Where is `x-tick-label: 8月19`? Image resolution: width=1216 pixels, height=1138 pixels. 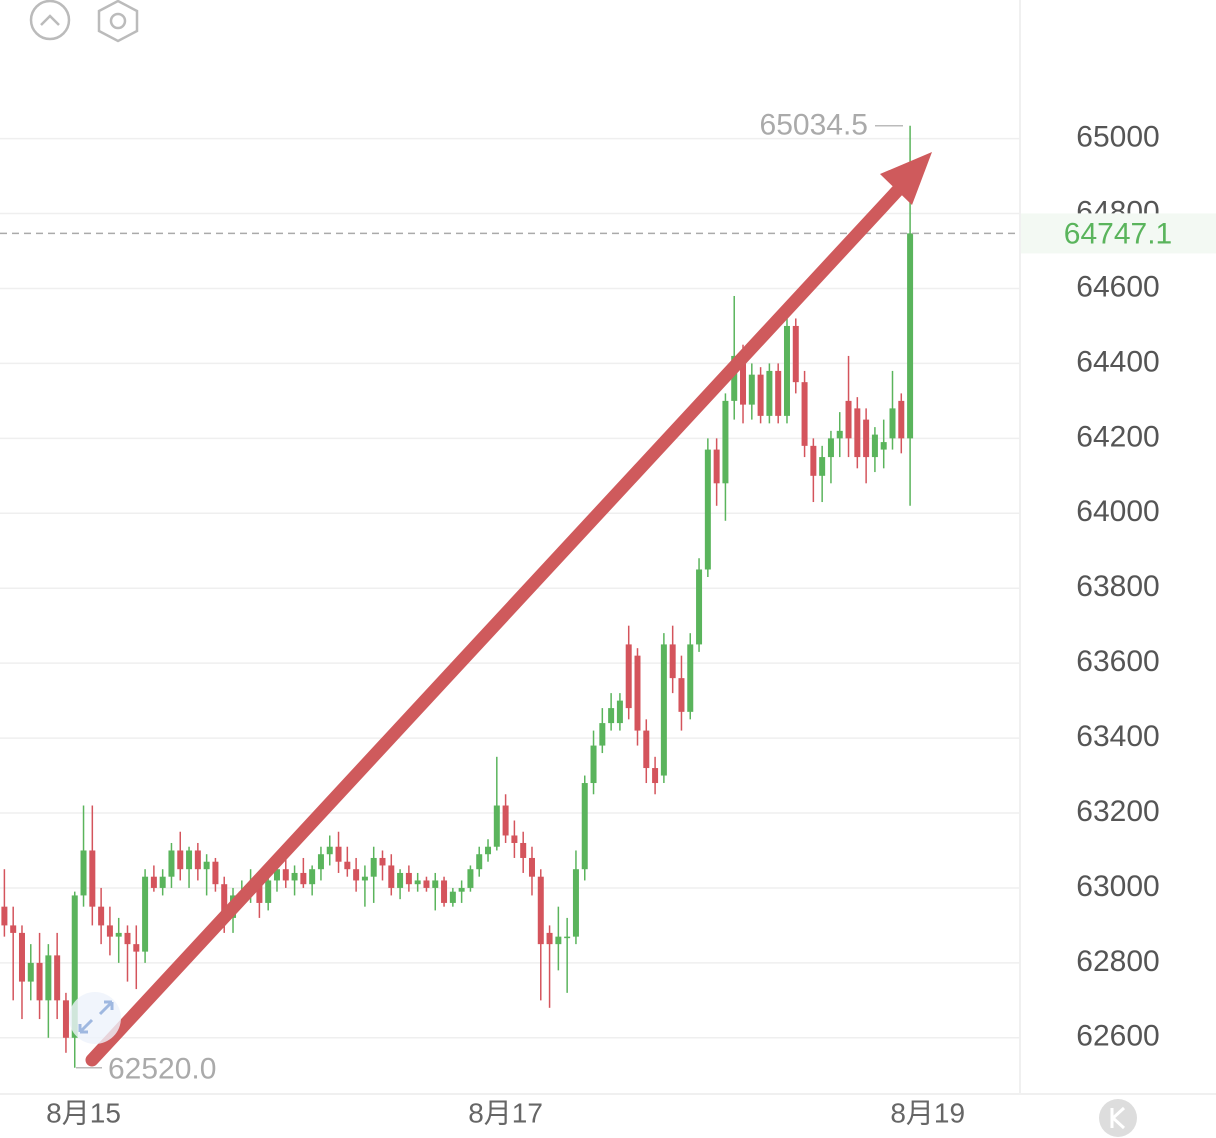
x-tick-label: 8月19 is located at coordinates (927, 1112).